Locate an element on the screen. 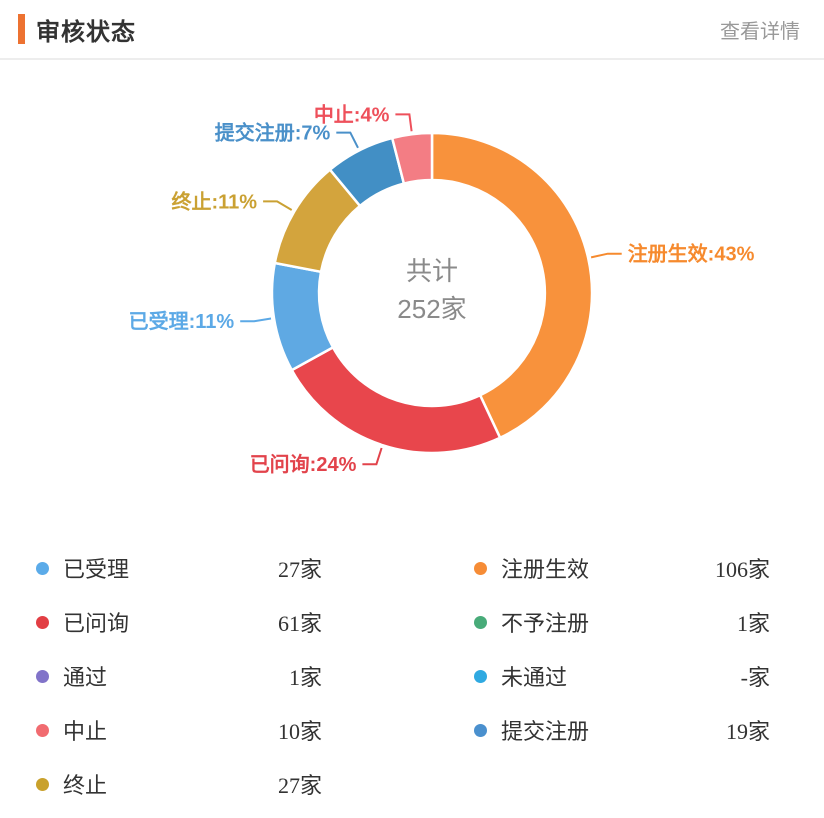 The width and height of the screenshot is (824, 818). legend-value: 19家 is located at coordinates (747, 731).